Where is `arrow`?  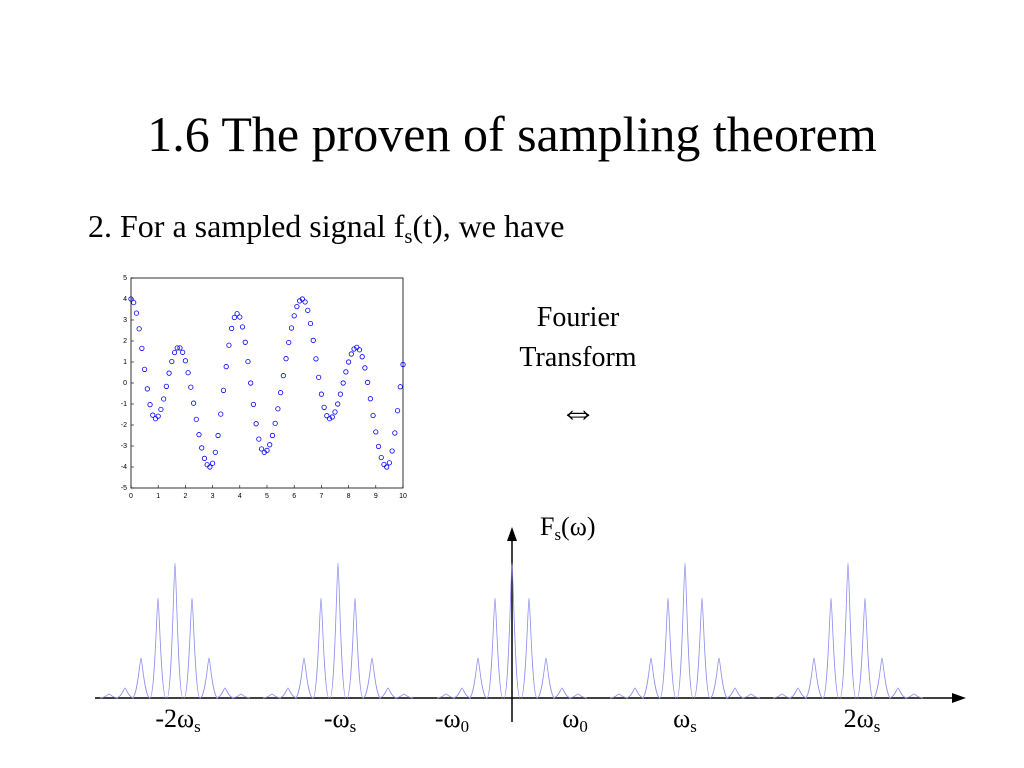
arrow is located at coordinates (512, 534).